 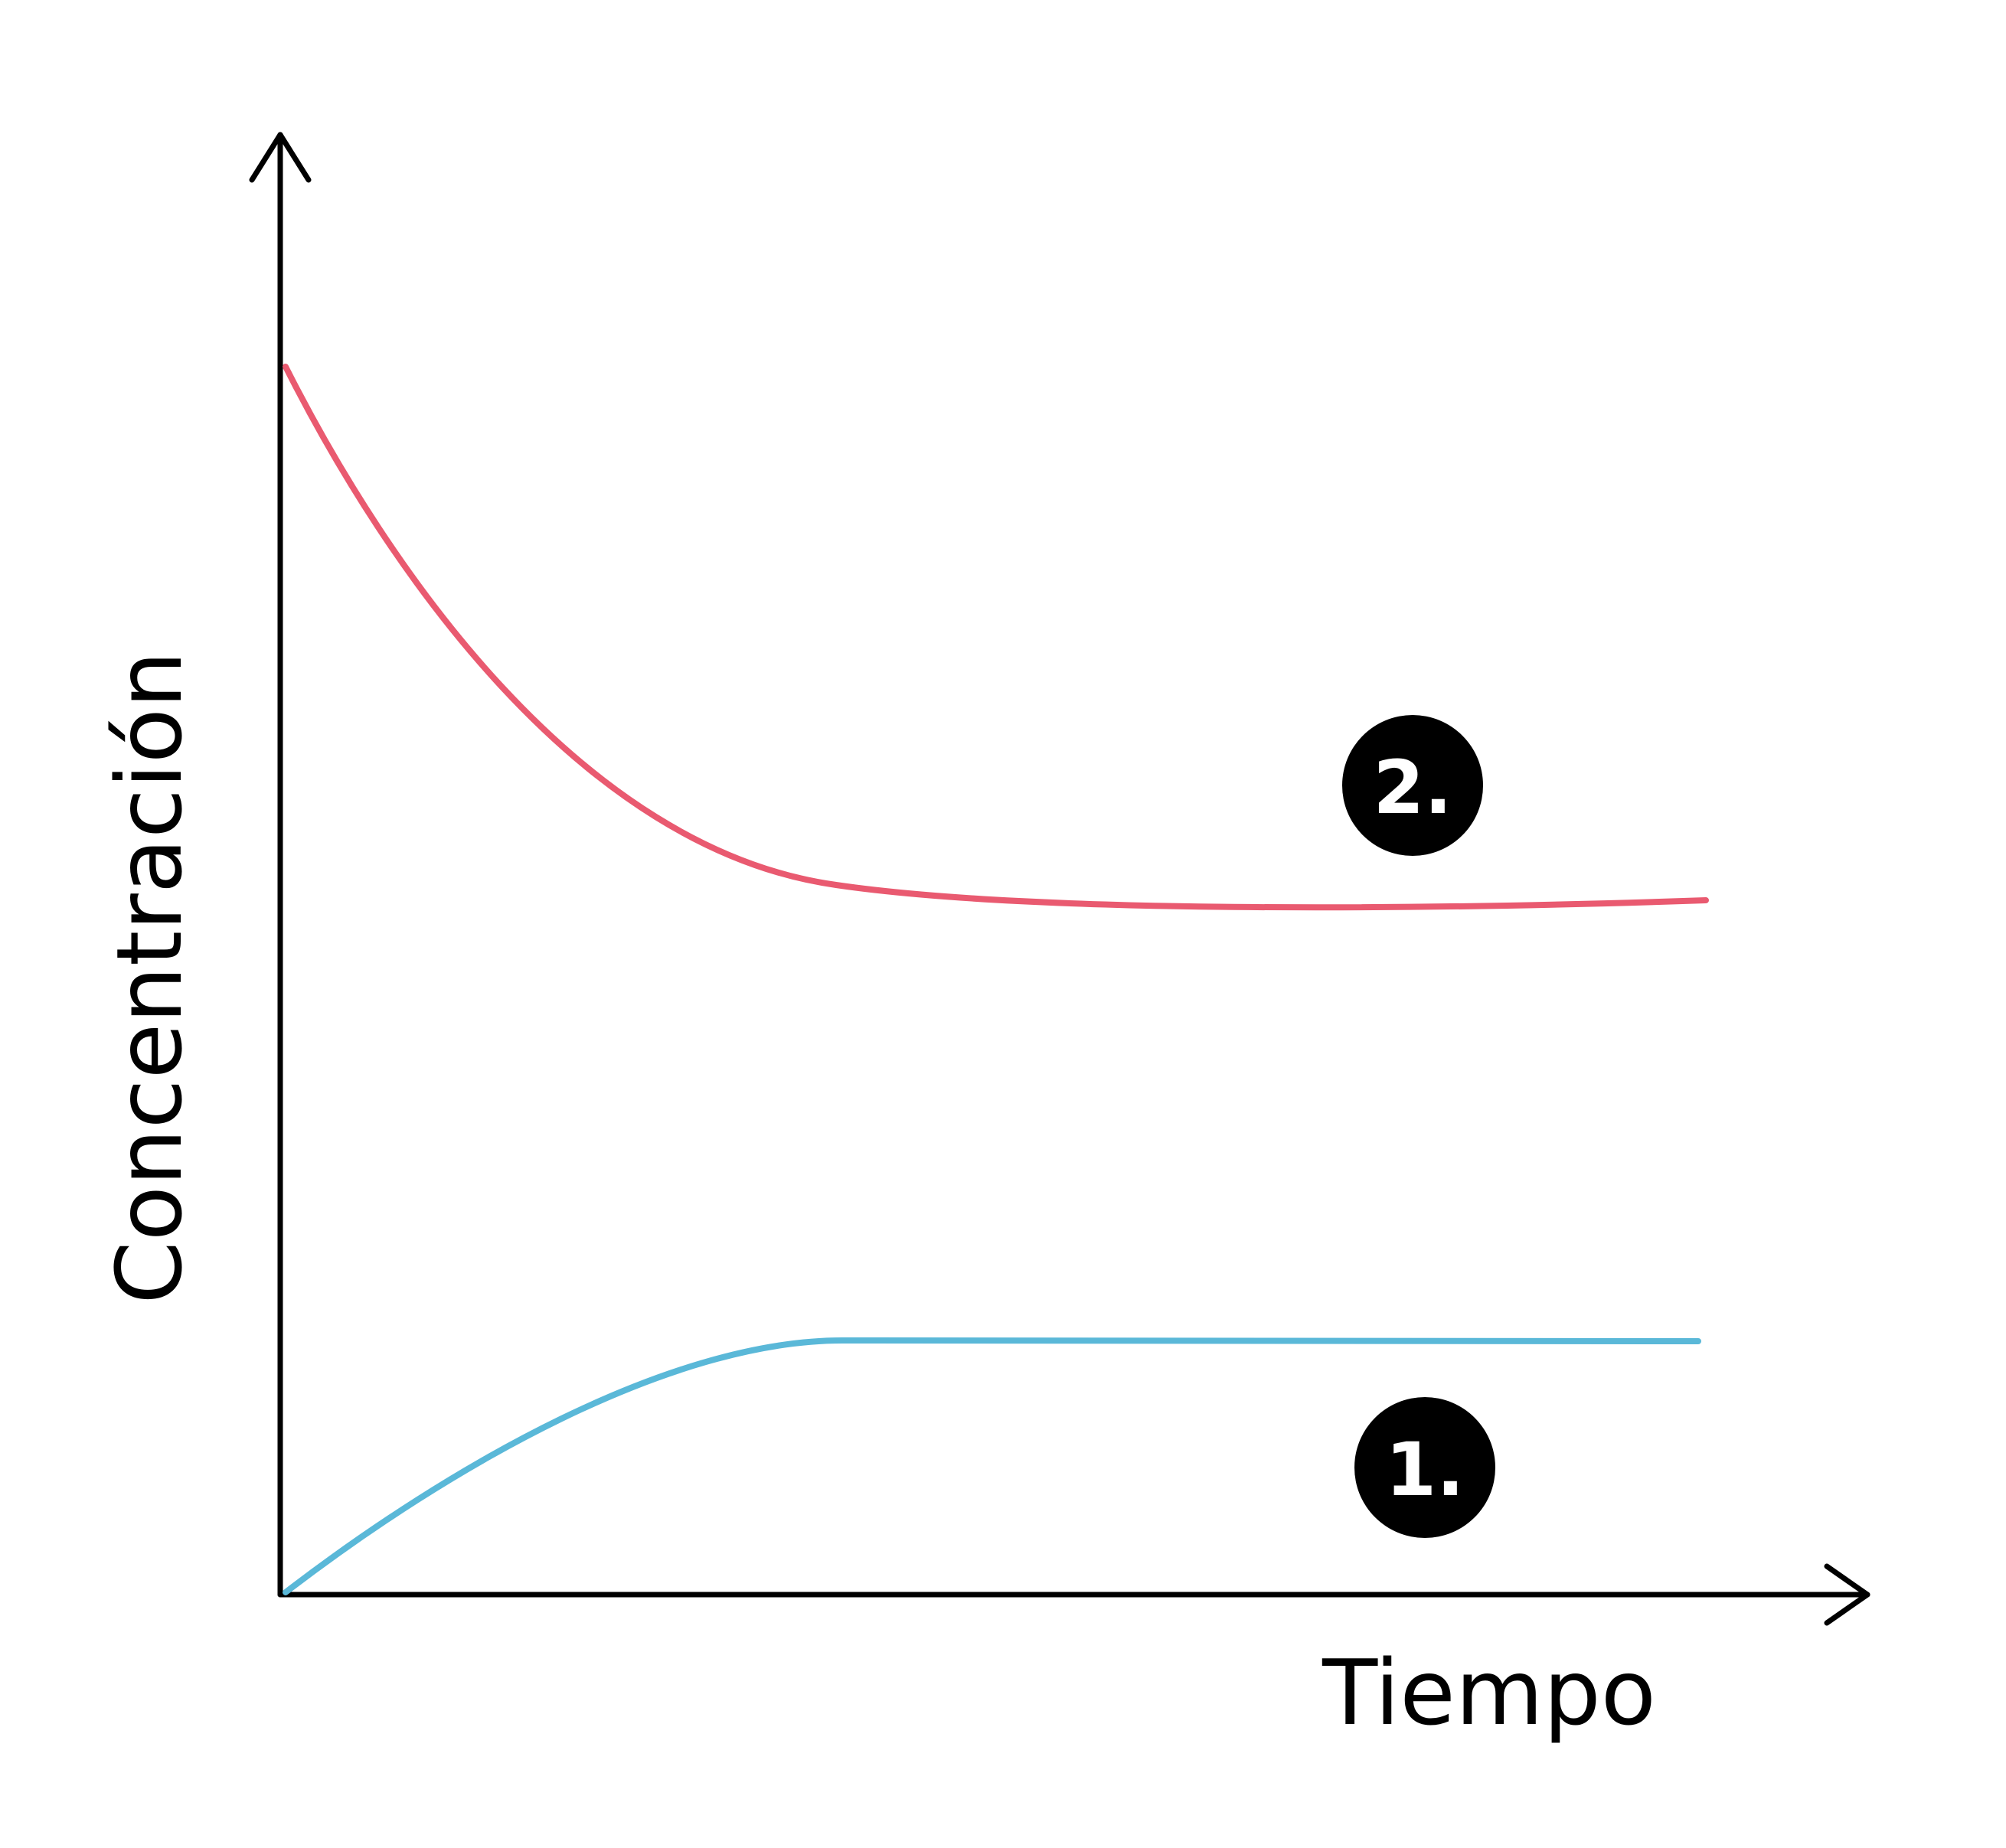 I want to click on x-axis-label: Tiempo, so click(x=1489, y=1693).